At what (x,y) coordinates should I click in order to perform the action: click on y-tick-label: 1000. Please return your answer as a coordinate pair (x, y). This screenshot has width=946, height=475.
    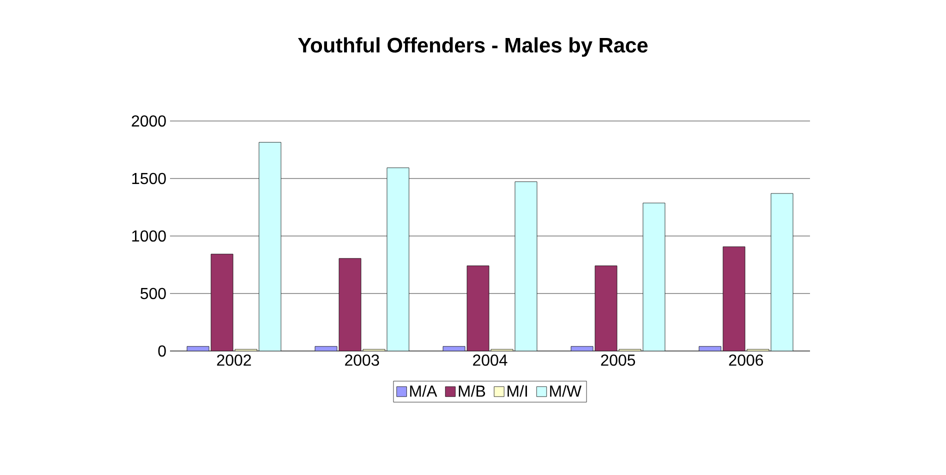
    Looking at the image, I should click on (149, 236).